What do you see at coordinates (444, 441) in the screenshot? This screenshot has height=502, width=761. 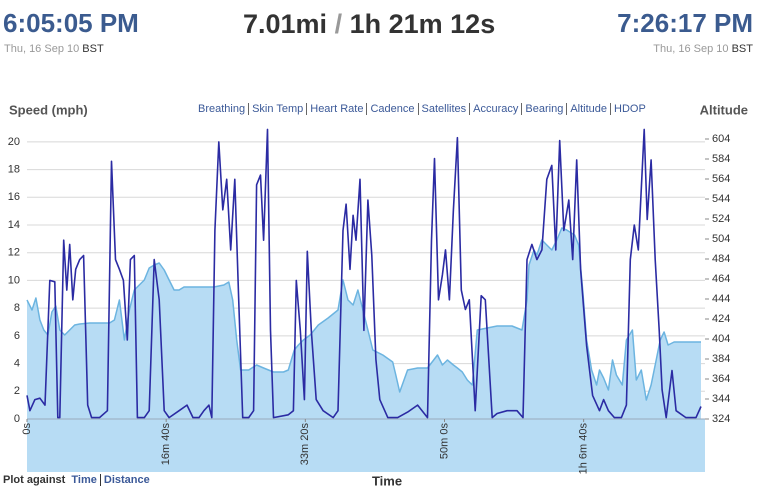 I see `x-tick-label: 50m 0s` at bounding box center [444, 441].